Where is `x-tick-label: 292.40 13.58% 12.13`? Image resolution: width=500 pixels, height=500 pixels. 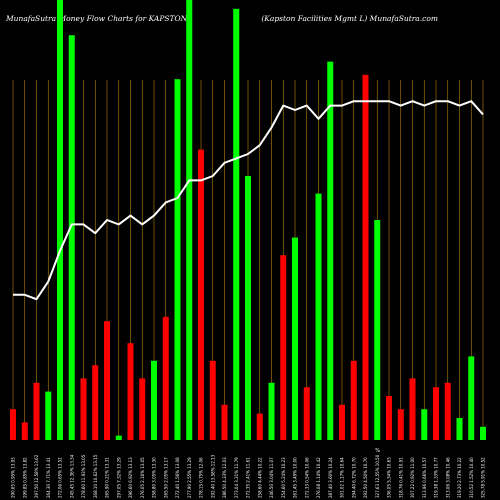 x-tick-label: 292.40 13.58% 12.13 is located at coordinates (212, 476).